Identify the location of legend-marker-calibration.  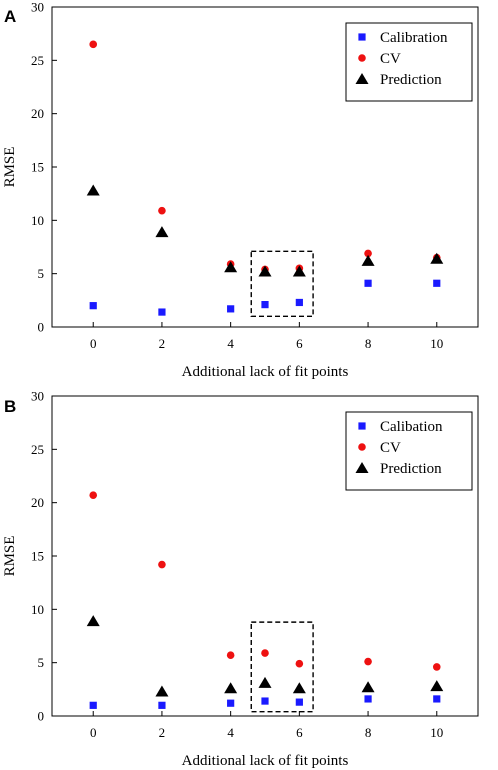
(362, 37).